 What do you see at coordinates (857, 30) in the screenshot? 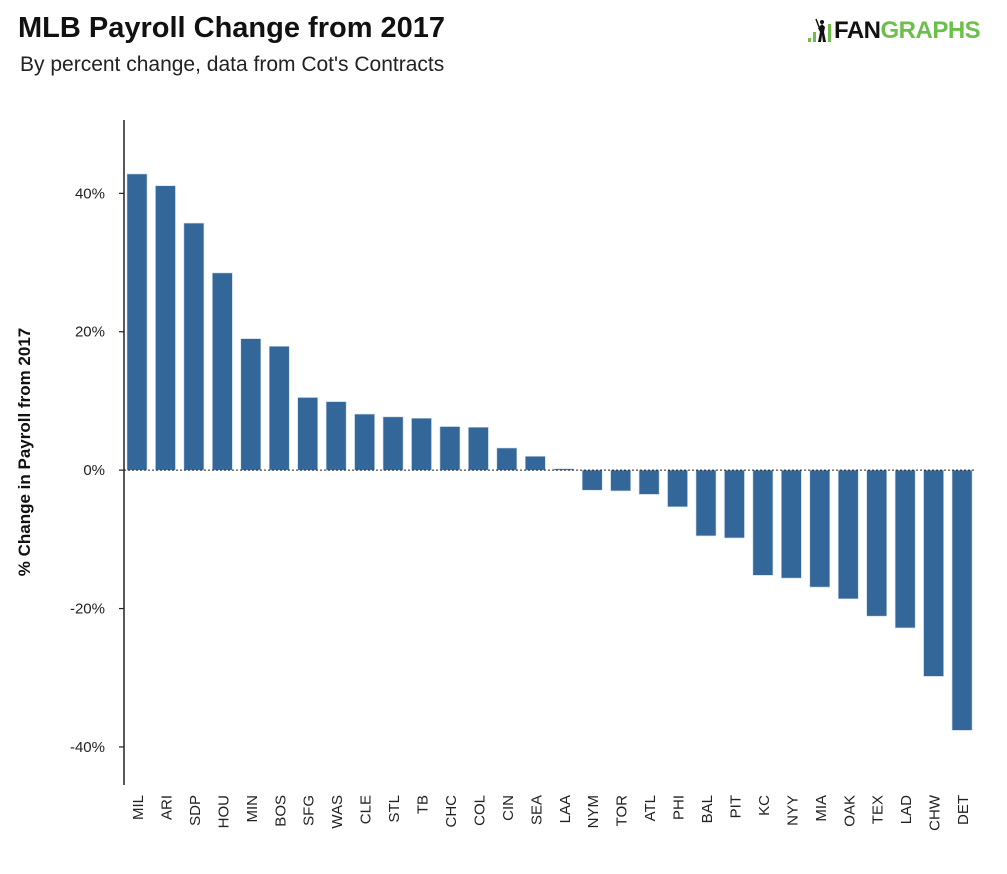
I see `logo-fan: FAN` at bounding box center [857, 30].